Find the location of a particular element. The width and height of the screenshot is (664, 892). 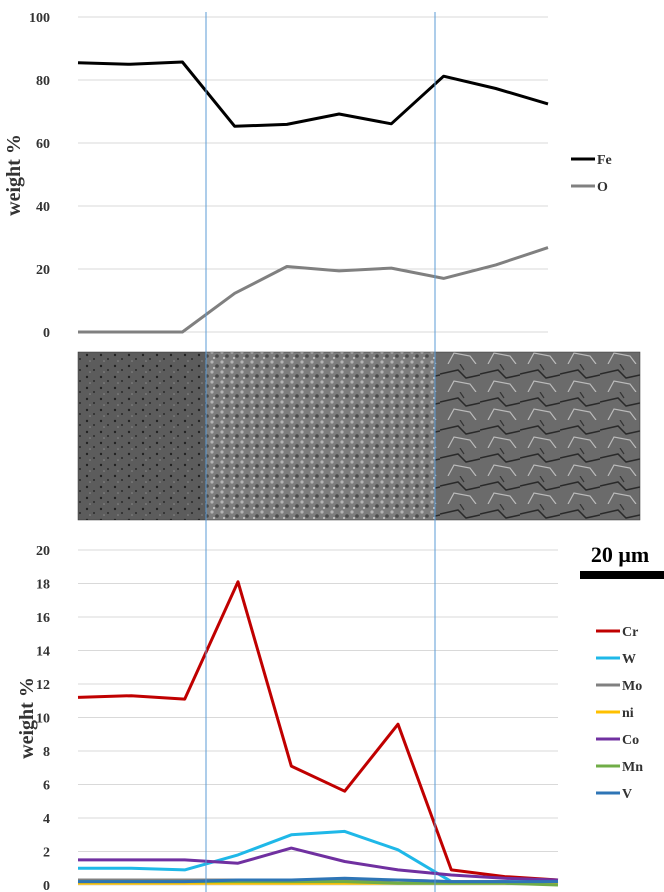

scale-bar-label: 20 μm is located at coordinates (620, 554).